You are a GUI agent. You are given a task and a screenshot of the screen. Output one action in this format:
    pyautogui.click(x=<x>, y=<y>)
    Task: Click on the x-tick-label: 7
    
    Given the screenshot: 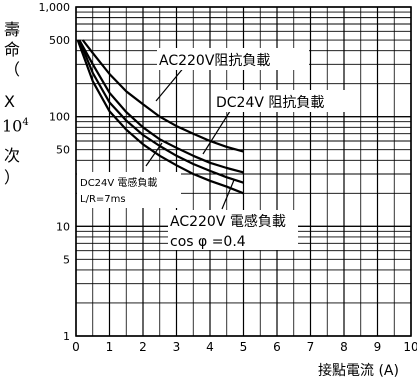 What is the action you would take?
    pyautogui.click(x=311, y=347)
    